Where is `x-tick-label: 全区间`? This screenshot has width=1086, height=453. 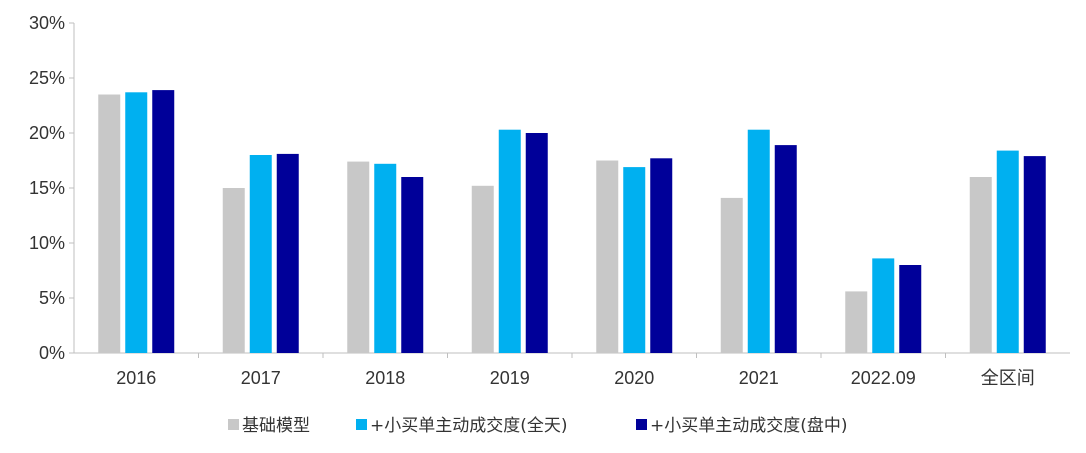 x-tick-label: 全区间 is located at coordinates (1008, 378).